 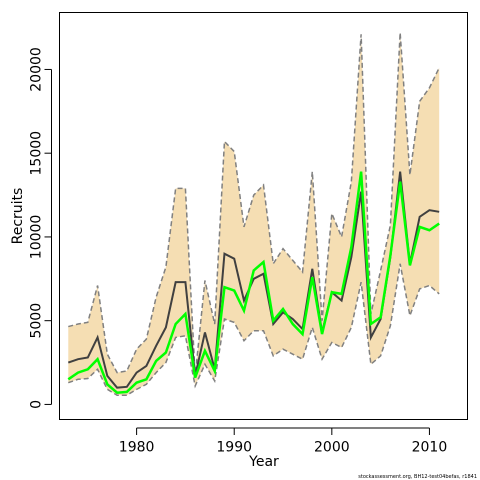 I want to click on y-axis: 0 5000 10000 15000 20000, so click(x=40, y=228).